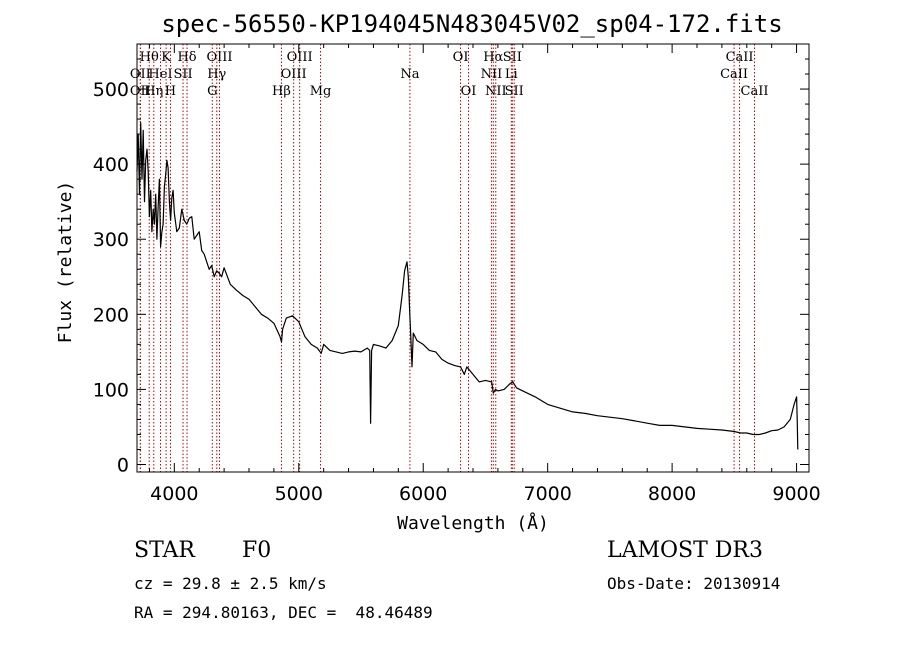  What do you see at coordinates (230, 583) in the screenshot?
I see `redshift-text: cz = 29.8 ± 2.5 km/s` at bounding box center [230, 583].